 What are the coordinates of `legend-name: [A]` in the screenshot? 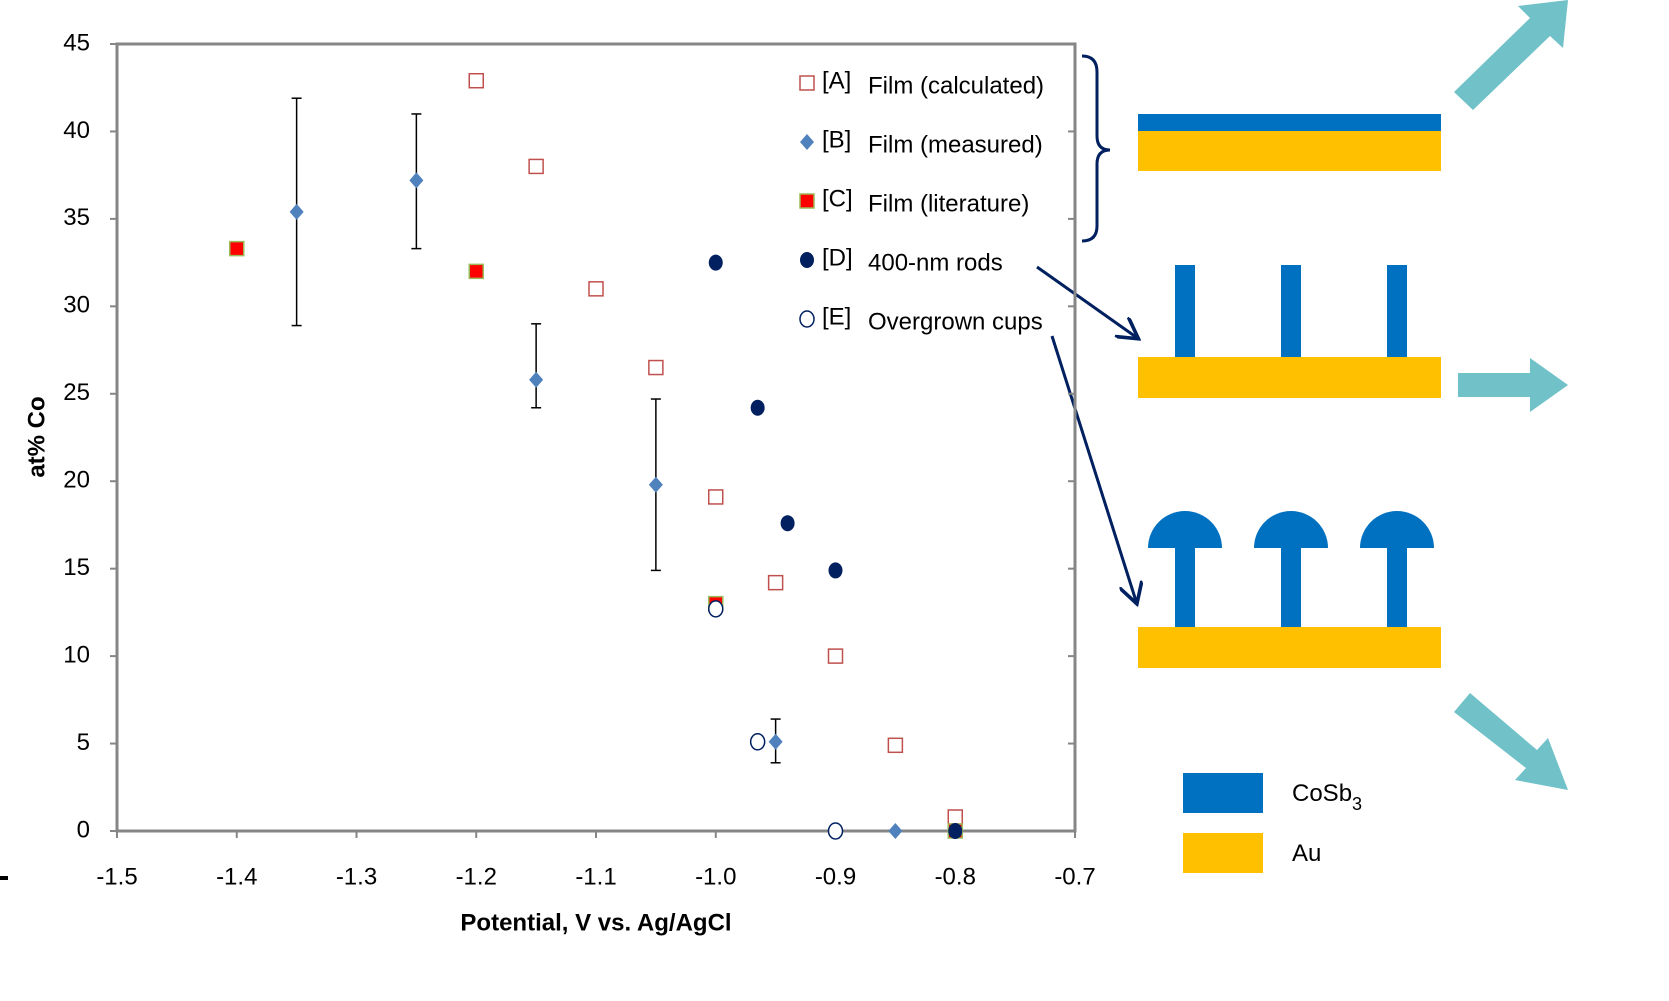 It's located at (836, 80).